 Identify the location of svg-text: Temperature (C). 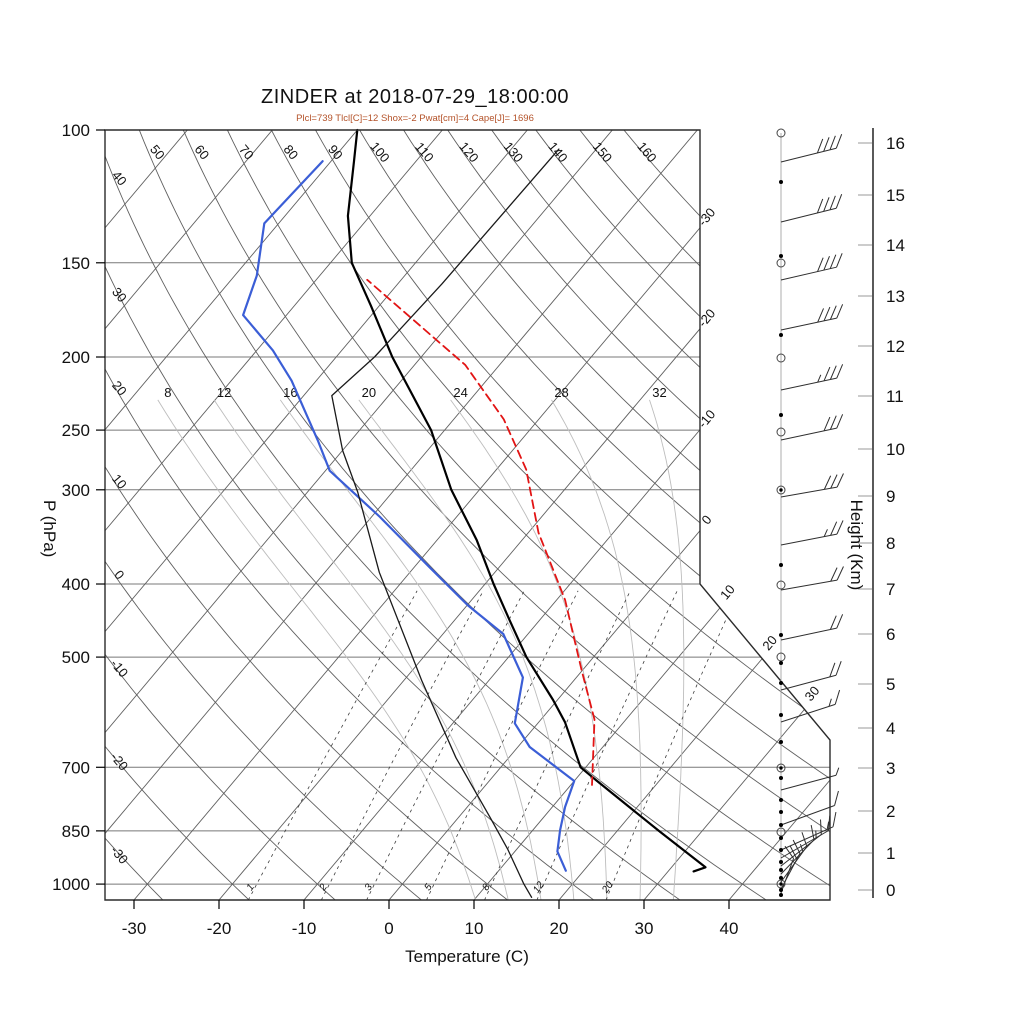
(467, 956).